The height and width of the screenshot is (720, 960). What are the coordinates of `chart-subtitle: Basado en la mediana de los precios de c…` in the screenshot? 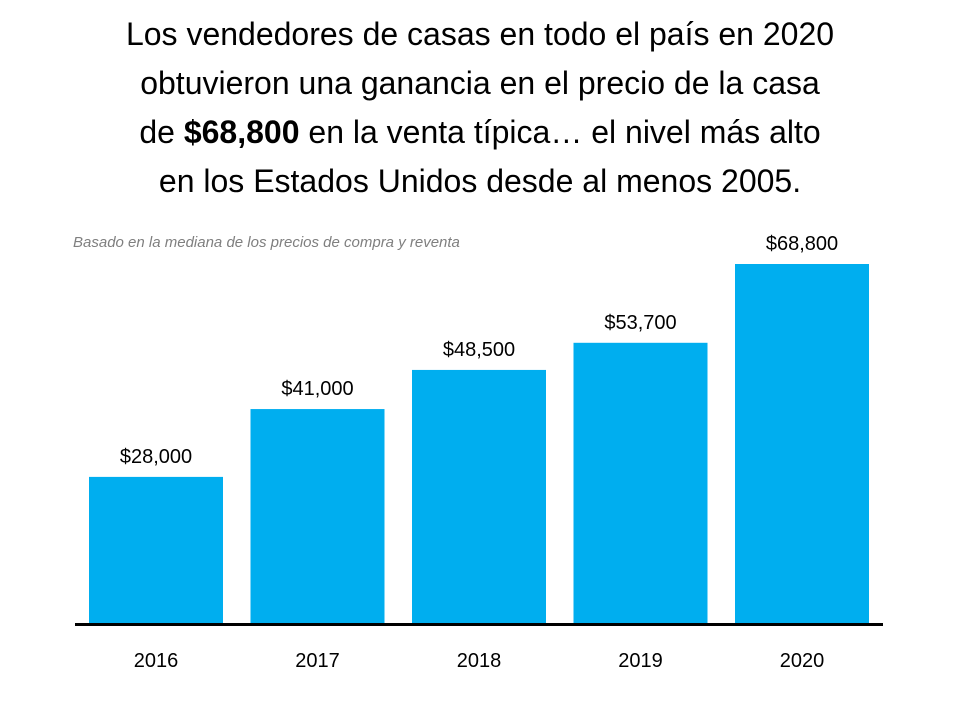 It's located at (266, 242).